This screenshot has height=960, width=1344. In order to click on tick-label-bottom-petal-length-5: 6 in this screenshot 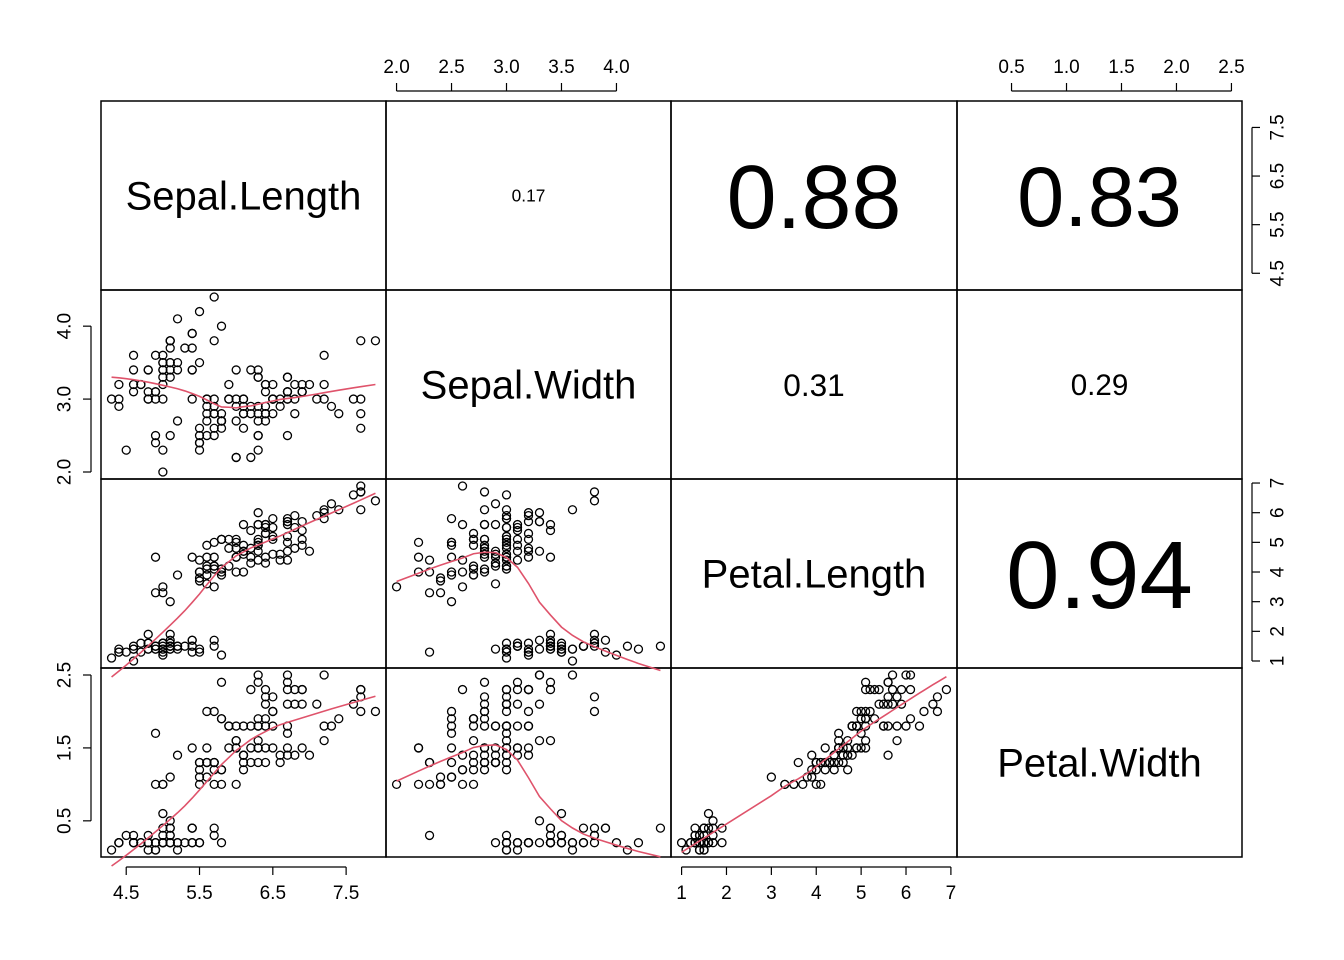, I will do `click(906, 893)`.